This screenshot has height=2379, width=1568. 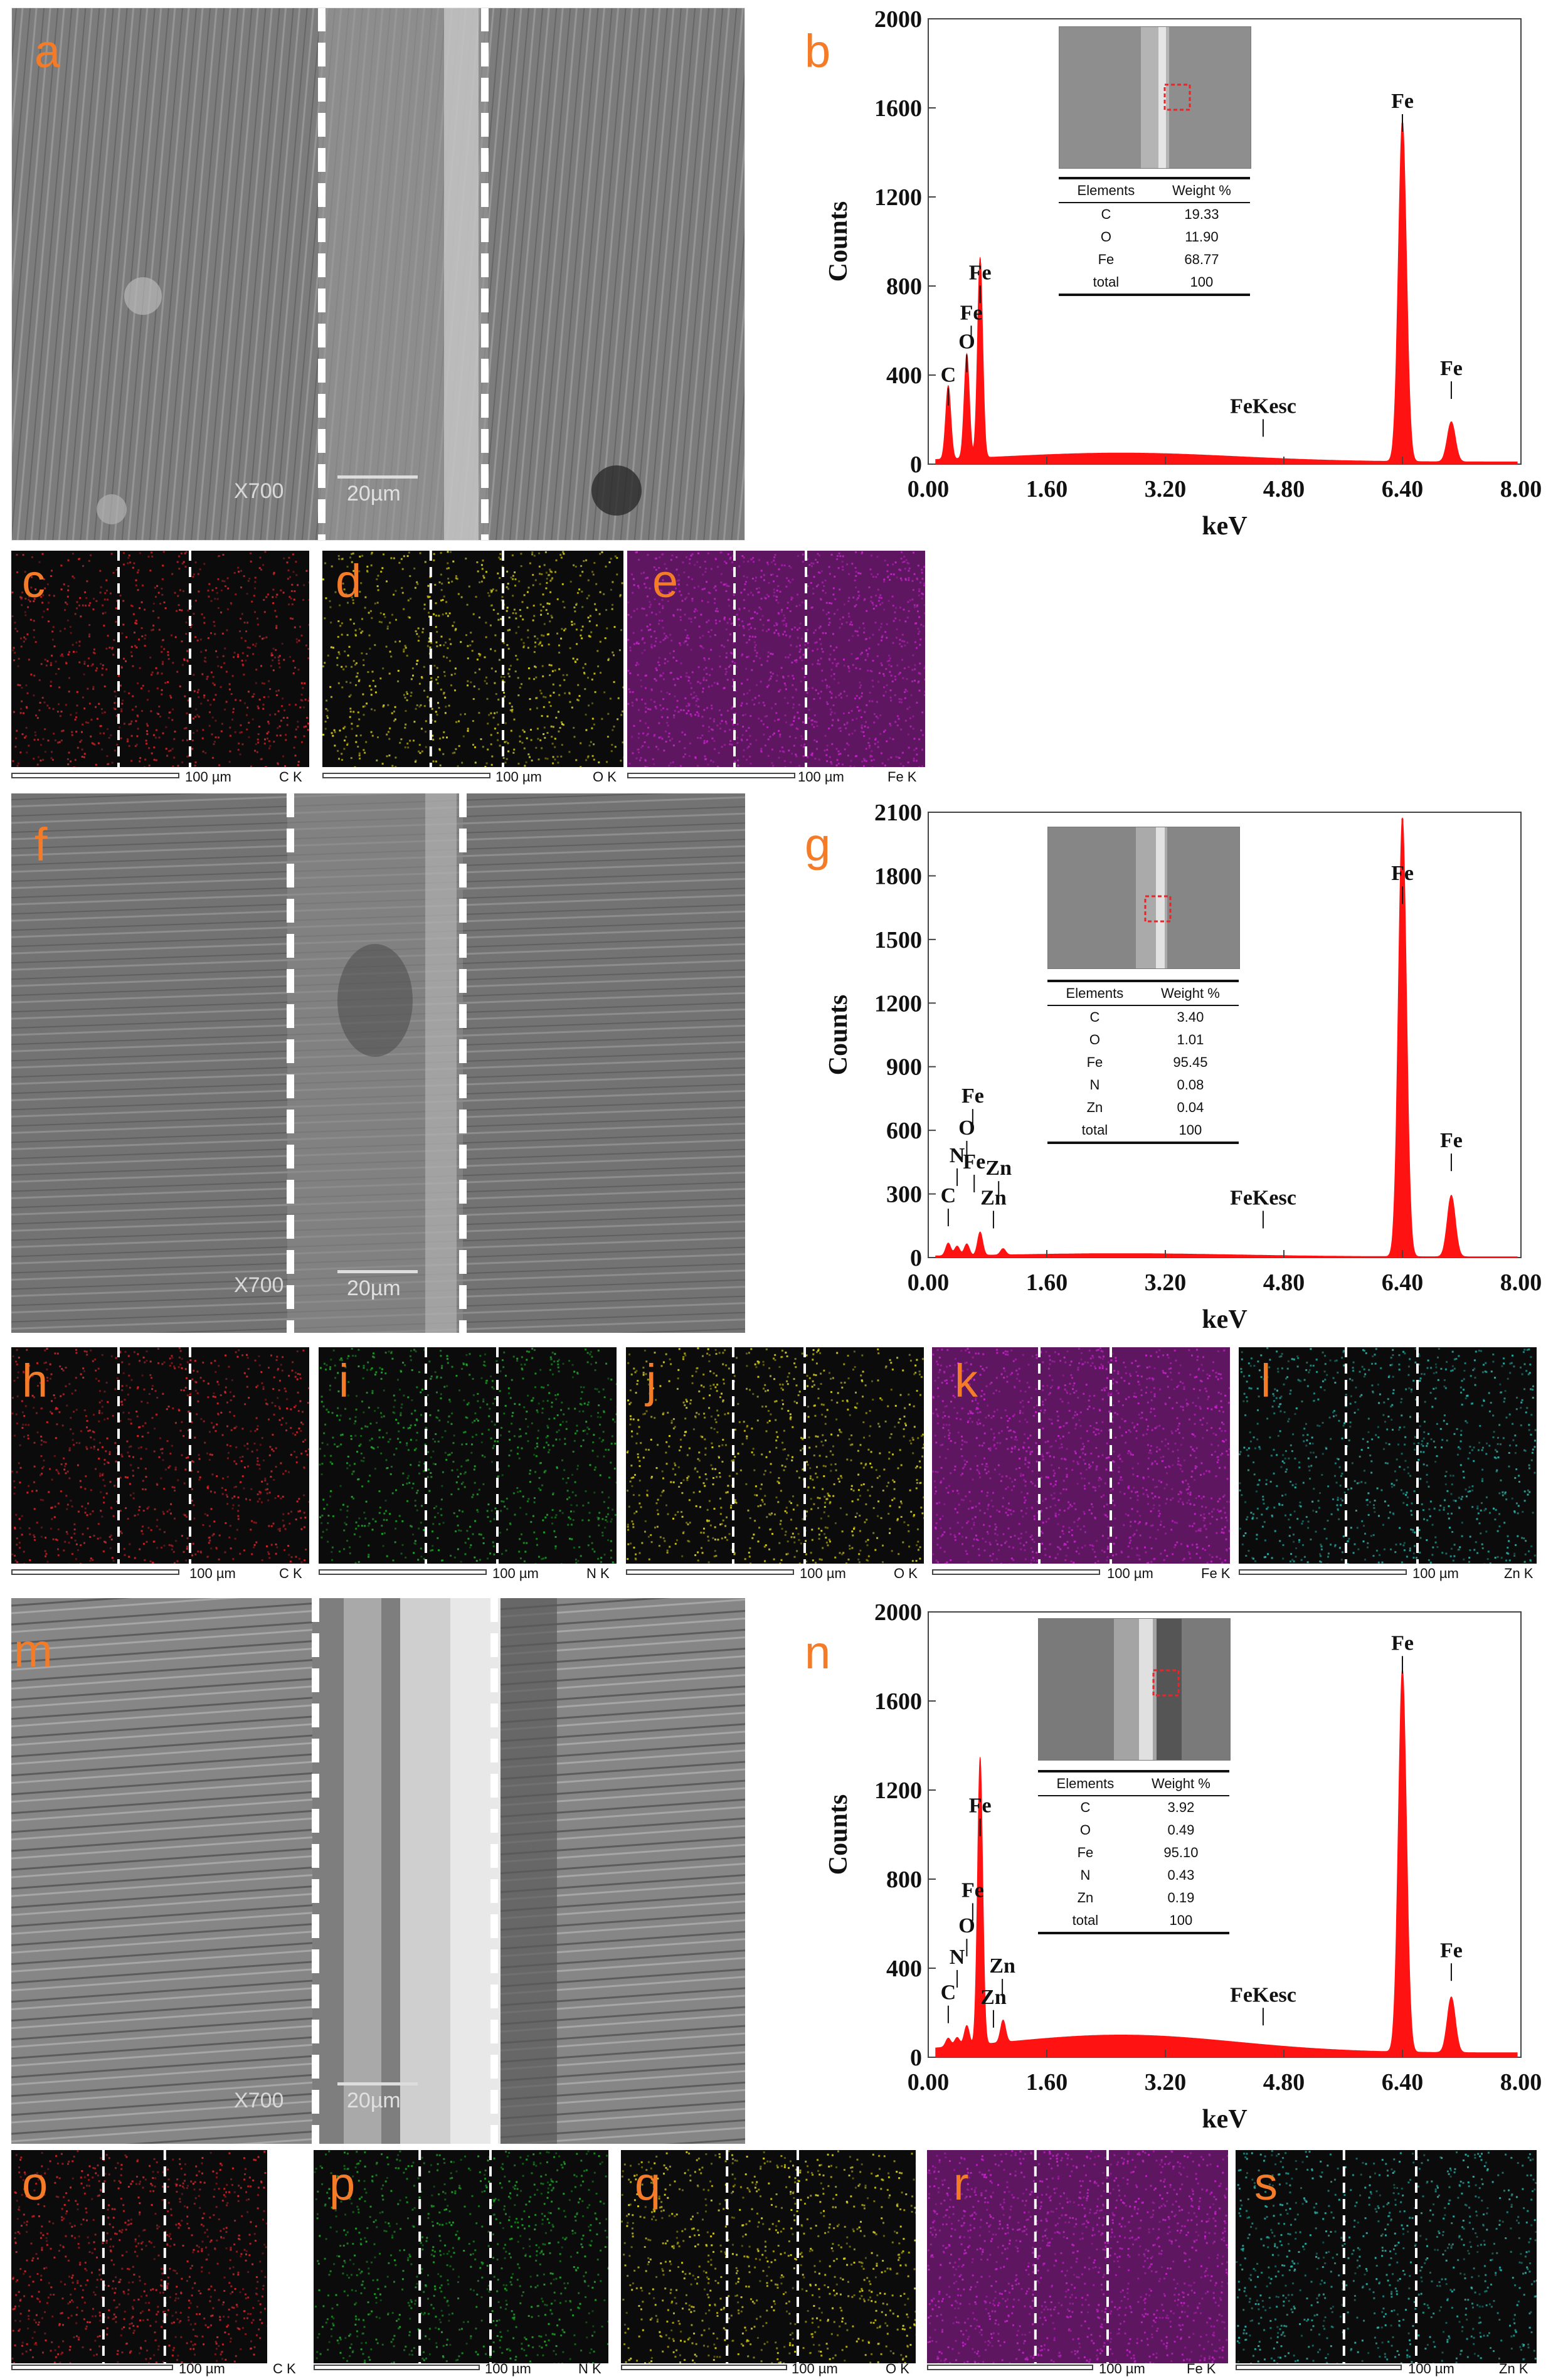 I want to click on panel-label-e: e, so click(x=665, y=581).